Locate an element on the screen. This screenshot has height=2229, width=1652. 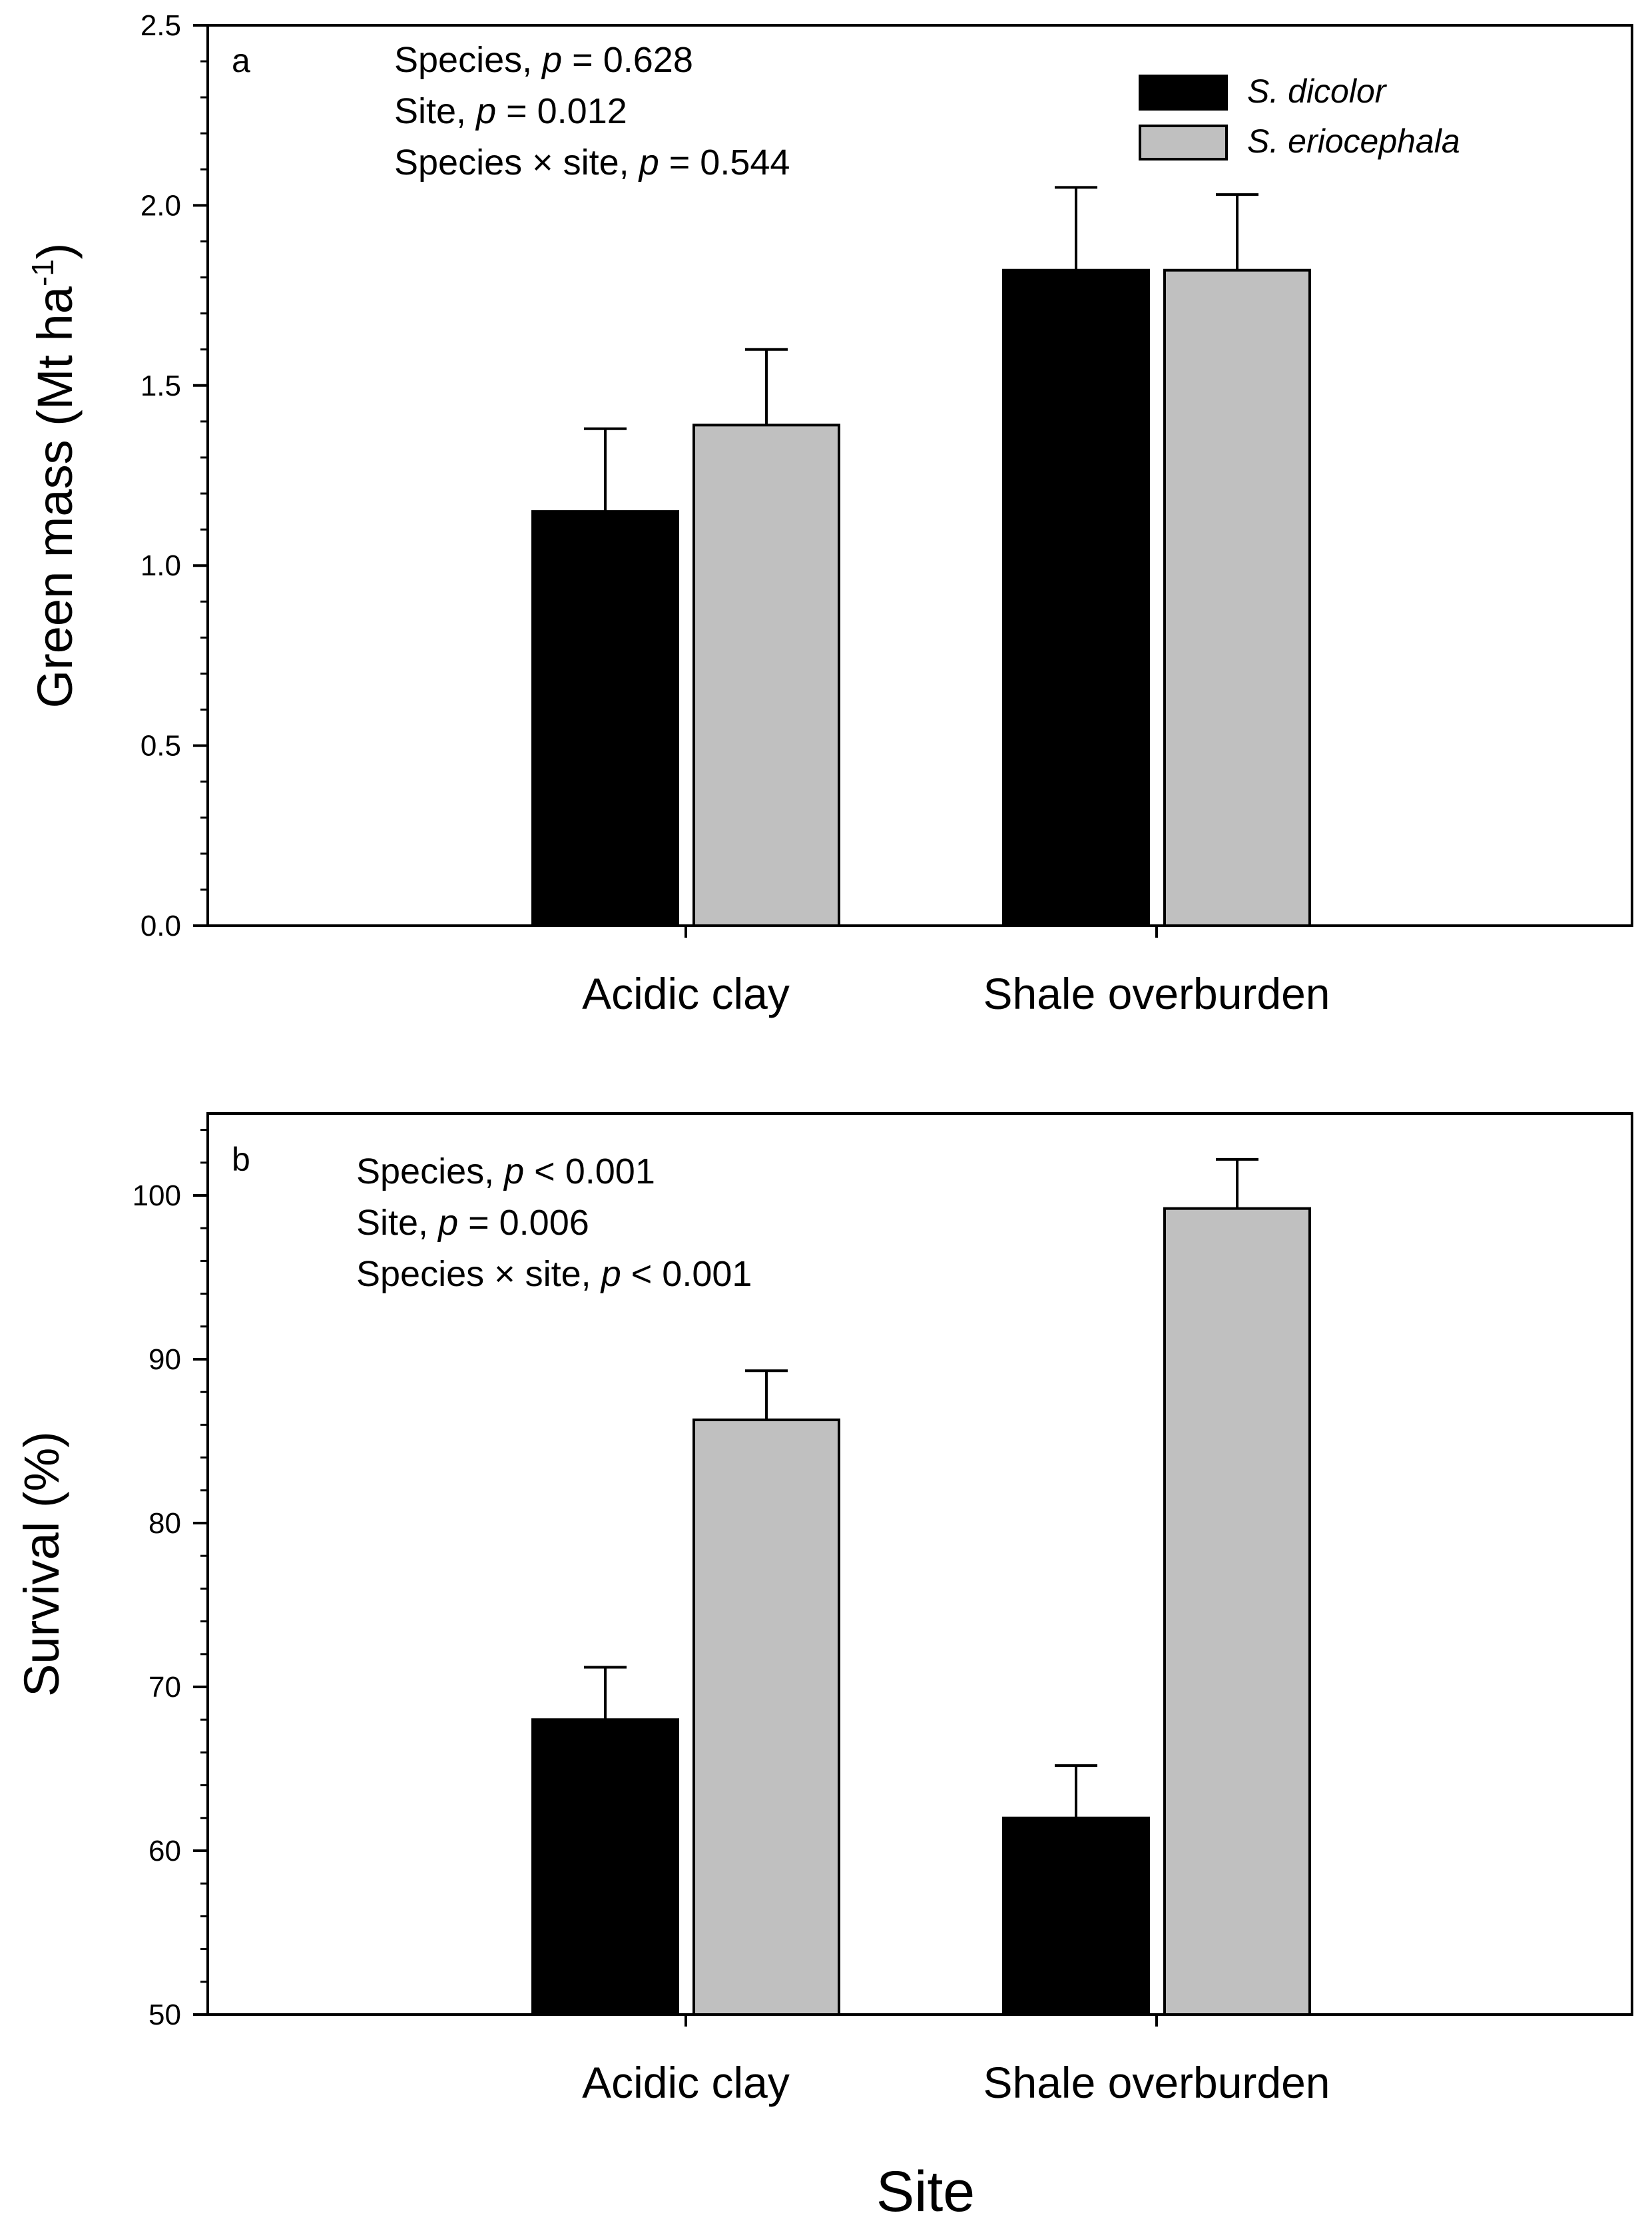
legend: S. dicolor S. eriocephala is located at coordinates (1299, 116).